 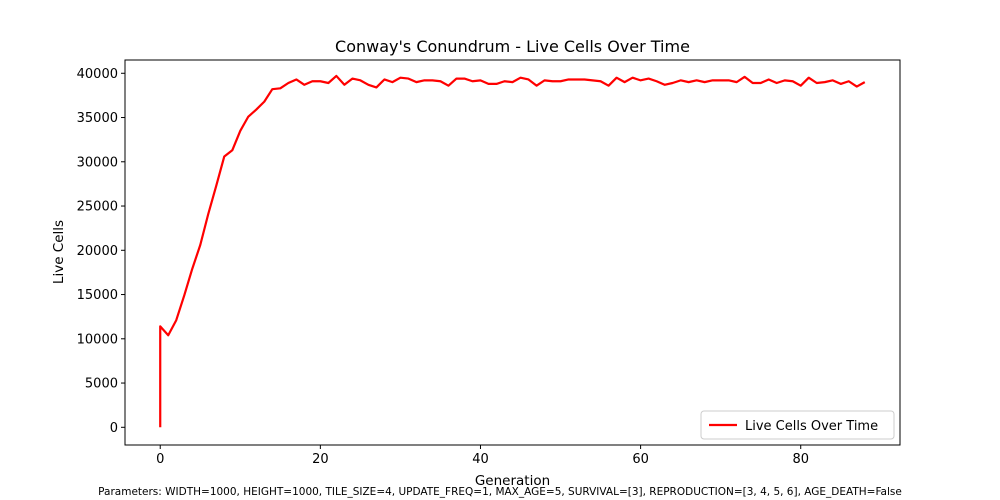 I want to click on y-tick-label: 35000, so click(x=97, y=118).